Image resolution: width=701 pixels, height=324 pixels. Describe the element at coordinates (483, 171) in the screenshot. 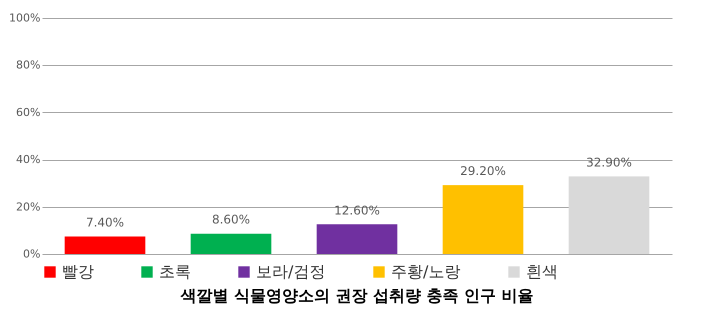

I see `data-label: 29.20%` at that location.